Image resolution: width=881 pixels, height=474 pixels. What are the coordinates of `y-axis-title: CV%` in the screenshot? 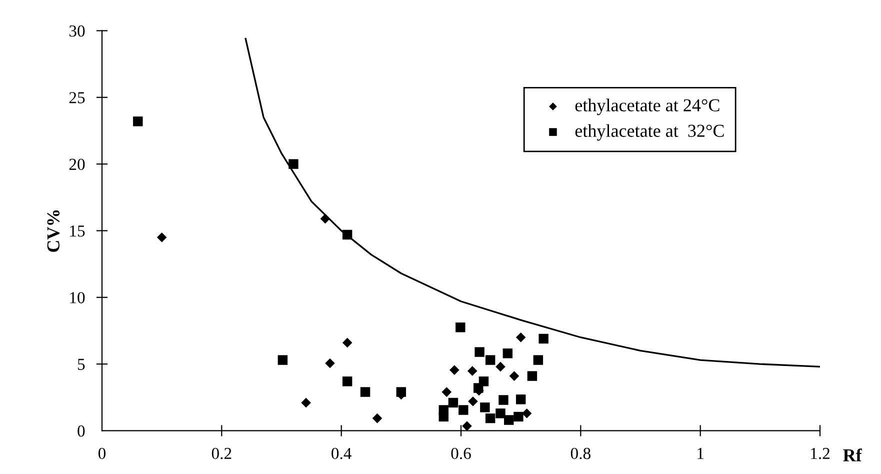 It's located at (53, 231).